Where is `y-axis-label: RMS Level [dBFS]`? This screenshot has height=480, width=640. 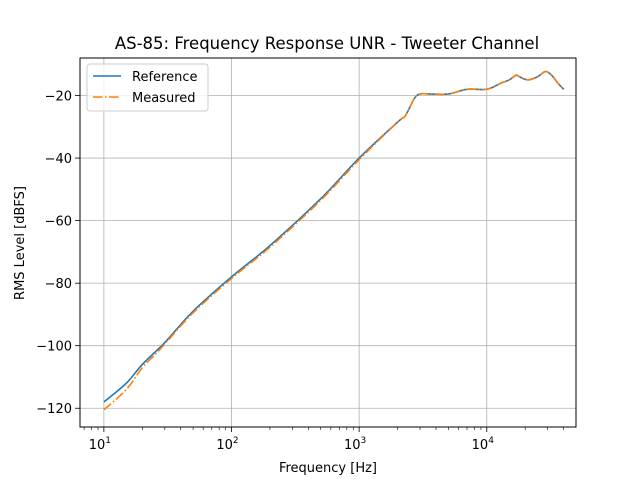 y-axis-label: RMS Level [dBFS] is located at coordinates (20, 243).